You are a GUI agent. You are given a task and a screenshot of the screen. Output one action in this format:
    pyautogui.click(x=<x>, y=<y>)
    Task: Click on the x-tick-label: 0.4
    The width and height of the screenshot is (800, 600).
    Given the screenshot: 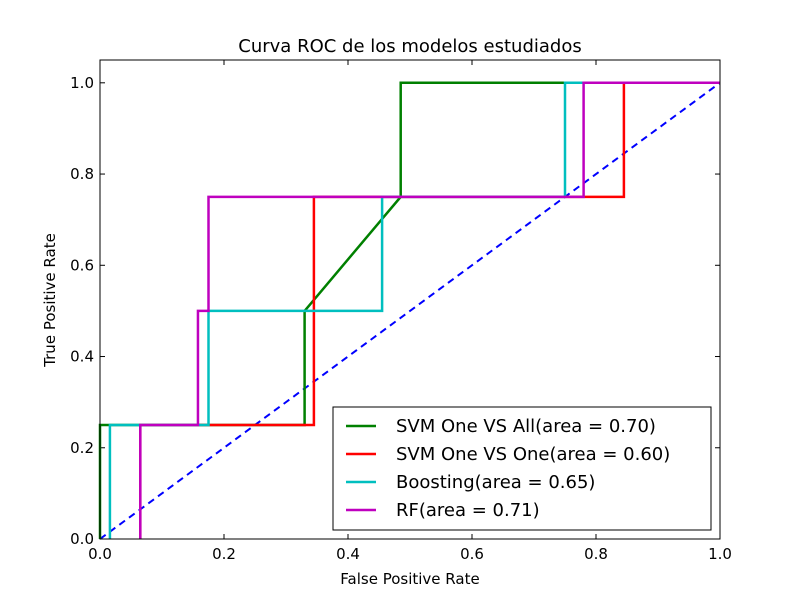 What is the action you would take?
    pyautogui.click(x=348, y=554)
    